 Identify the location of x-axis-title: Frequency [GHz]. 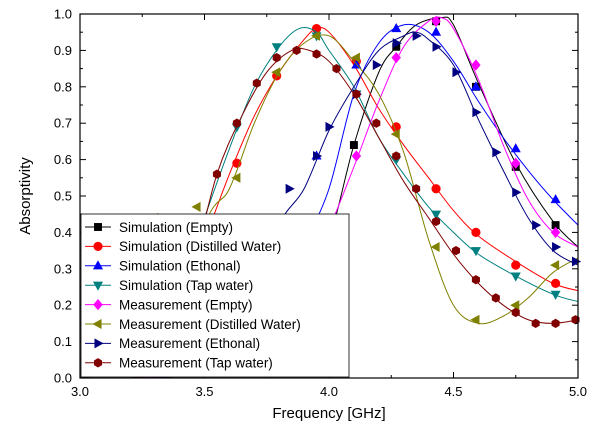
(328, 413).